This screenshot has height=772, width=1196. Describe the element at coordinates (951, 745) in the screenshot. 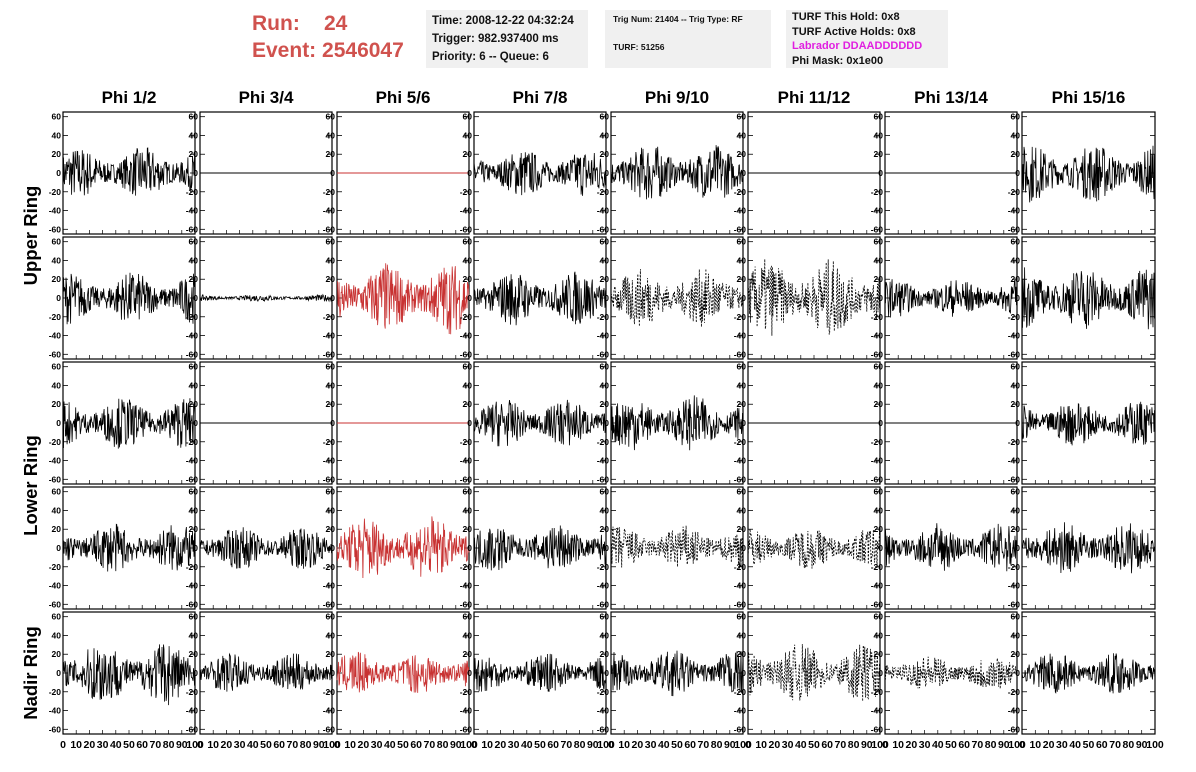

I see `x-tick-label: 50` at that location.